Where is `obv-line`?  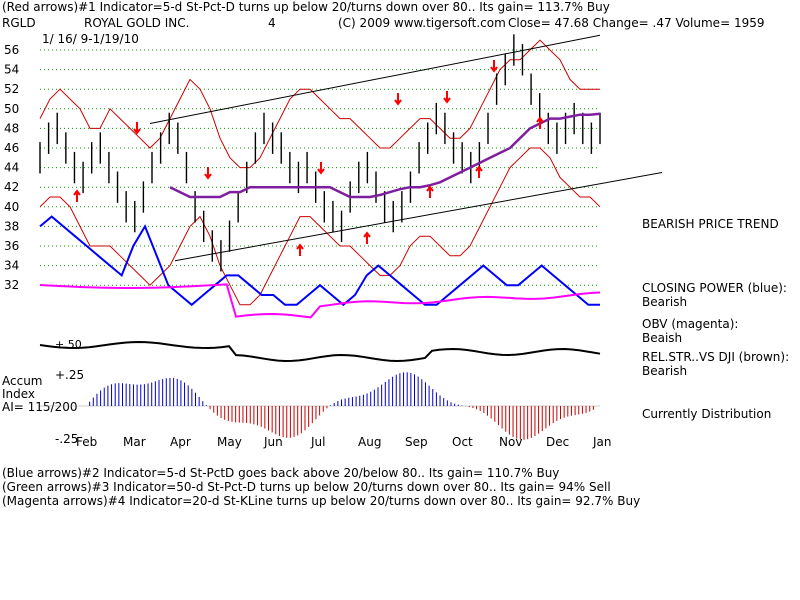
obv-line is located at coordinates (320, 301).